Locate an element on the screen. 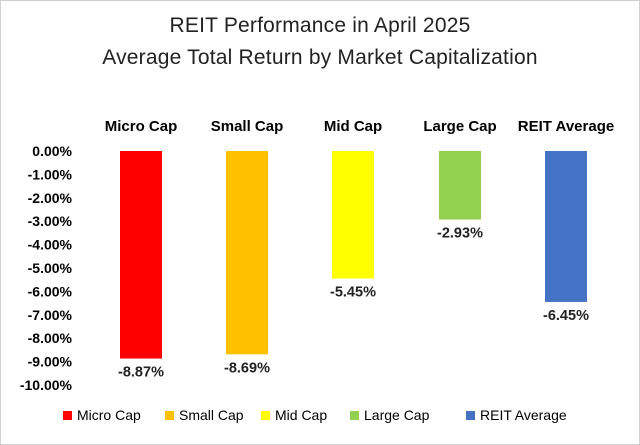 This screenshot has height=445, width=640. data-label: -8.69% is located at coordinates (247, 368).